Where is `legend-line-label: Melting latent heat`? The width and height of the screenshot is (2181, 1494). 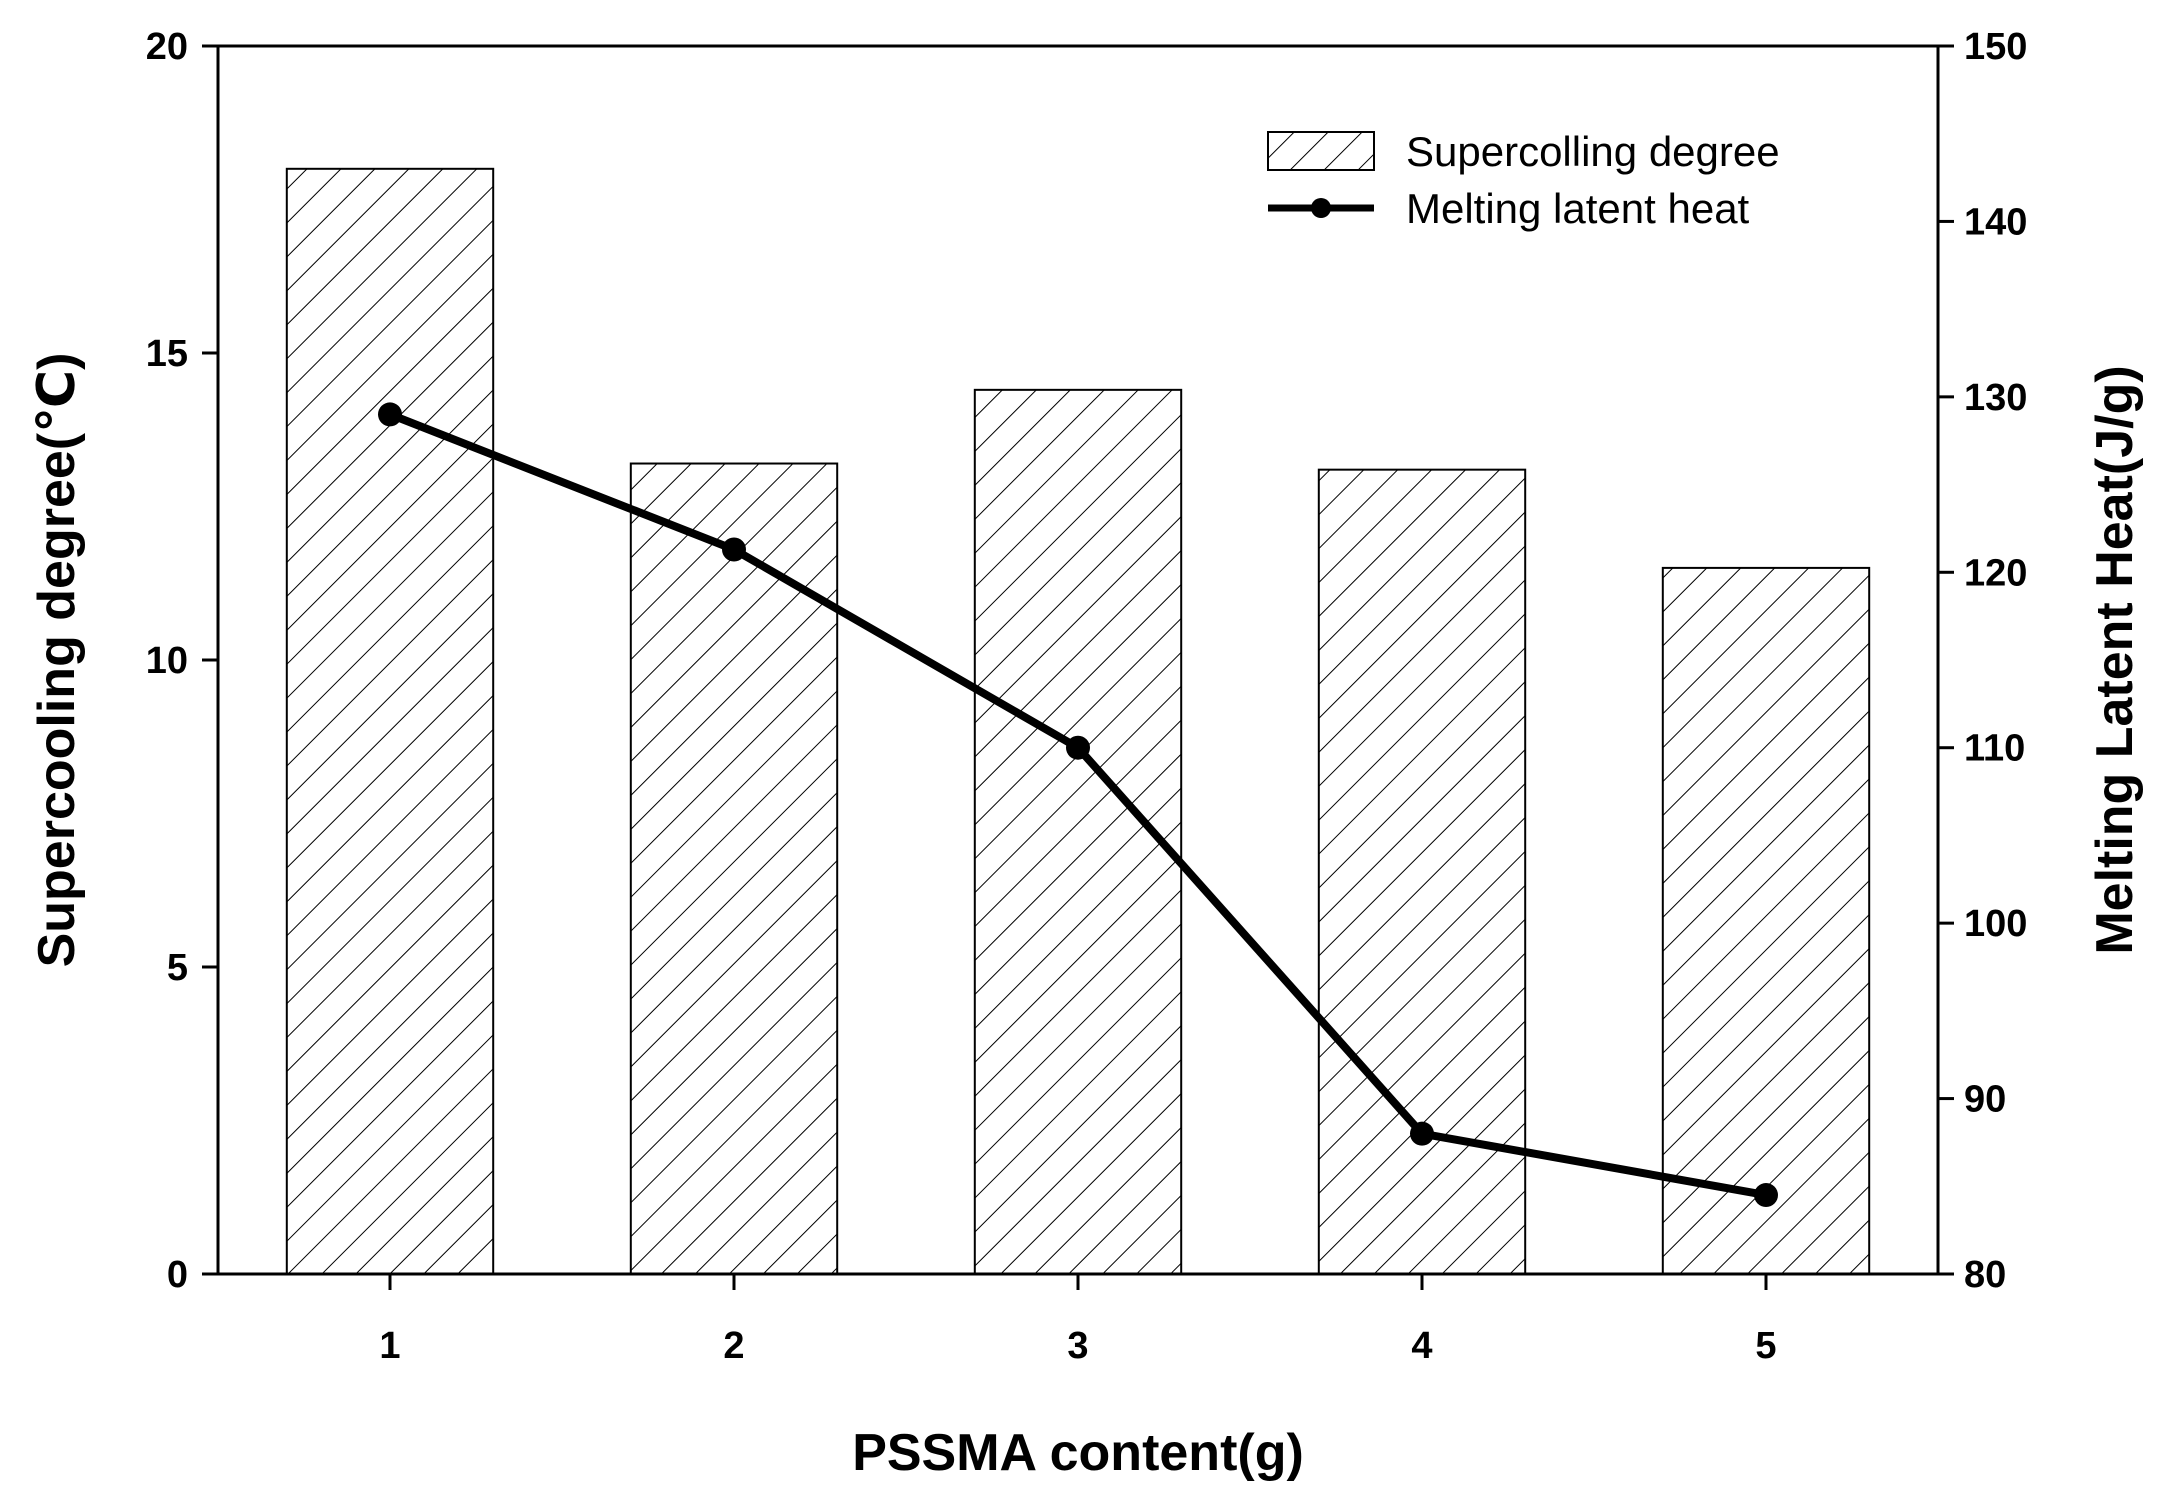
legend-line-label: Melting latent heat is located at coordinates (1578, 208).